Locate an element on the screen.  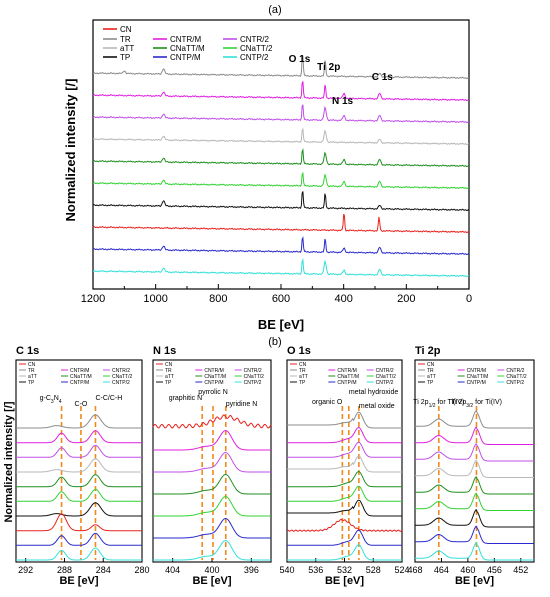
o1s-x-tick-label: 540 is located at coordinates (286, 570).